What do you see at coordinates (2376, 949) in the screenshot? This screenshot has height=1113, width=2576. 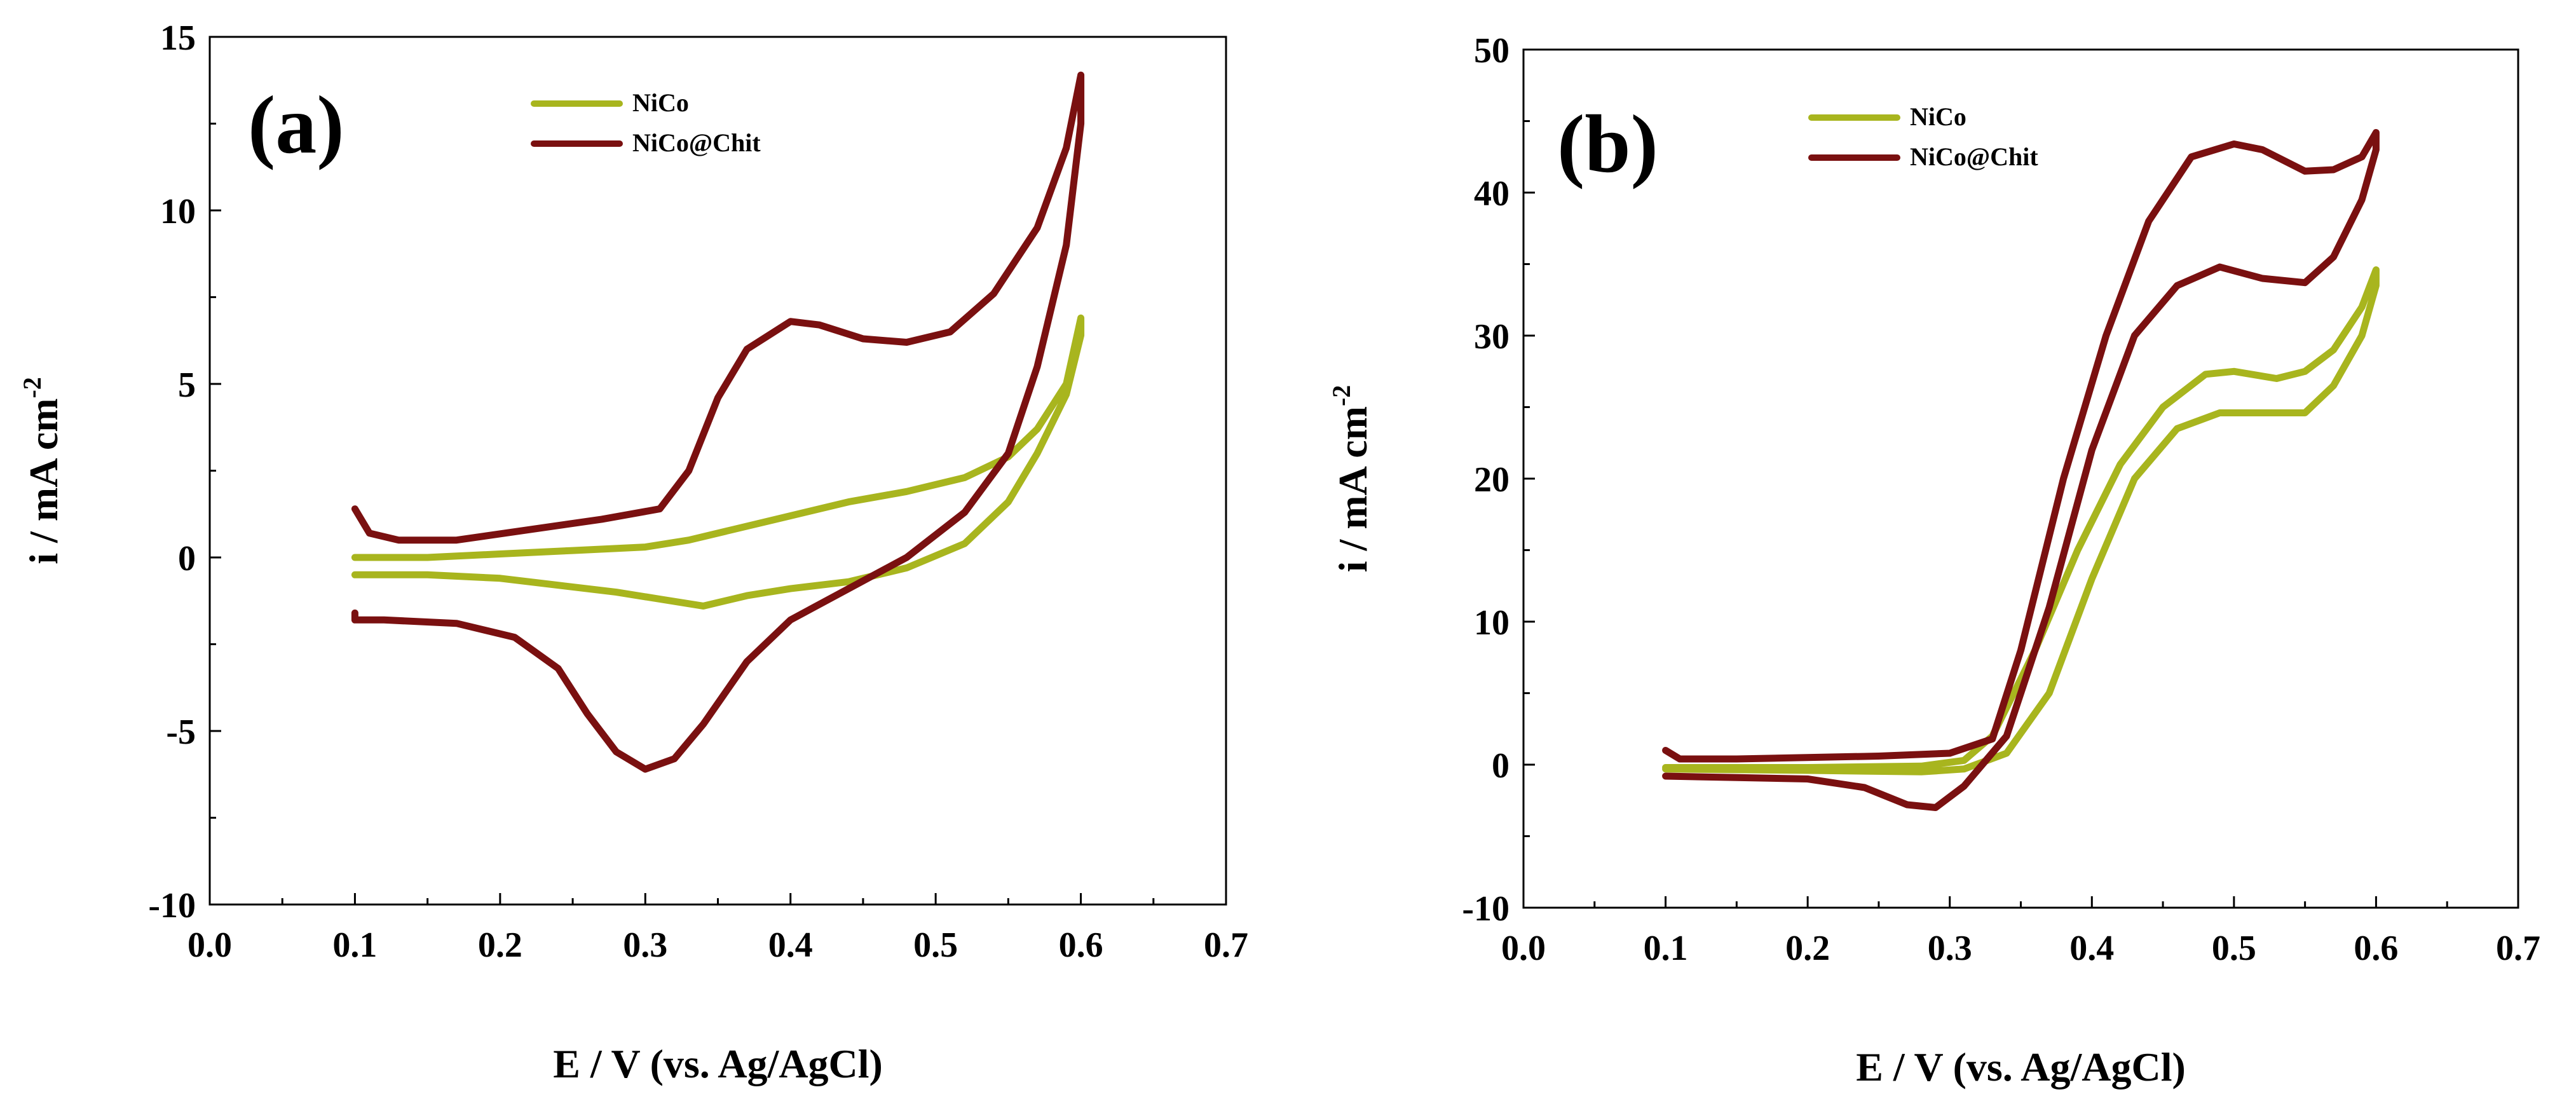 I see `x-tick-label-b: 0.6` at bounding box center [2376, 949].